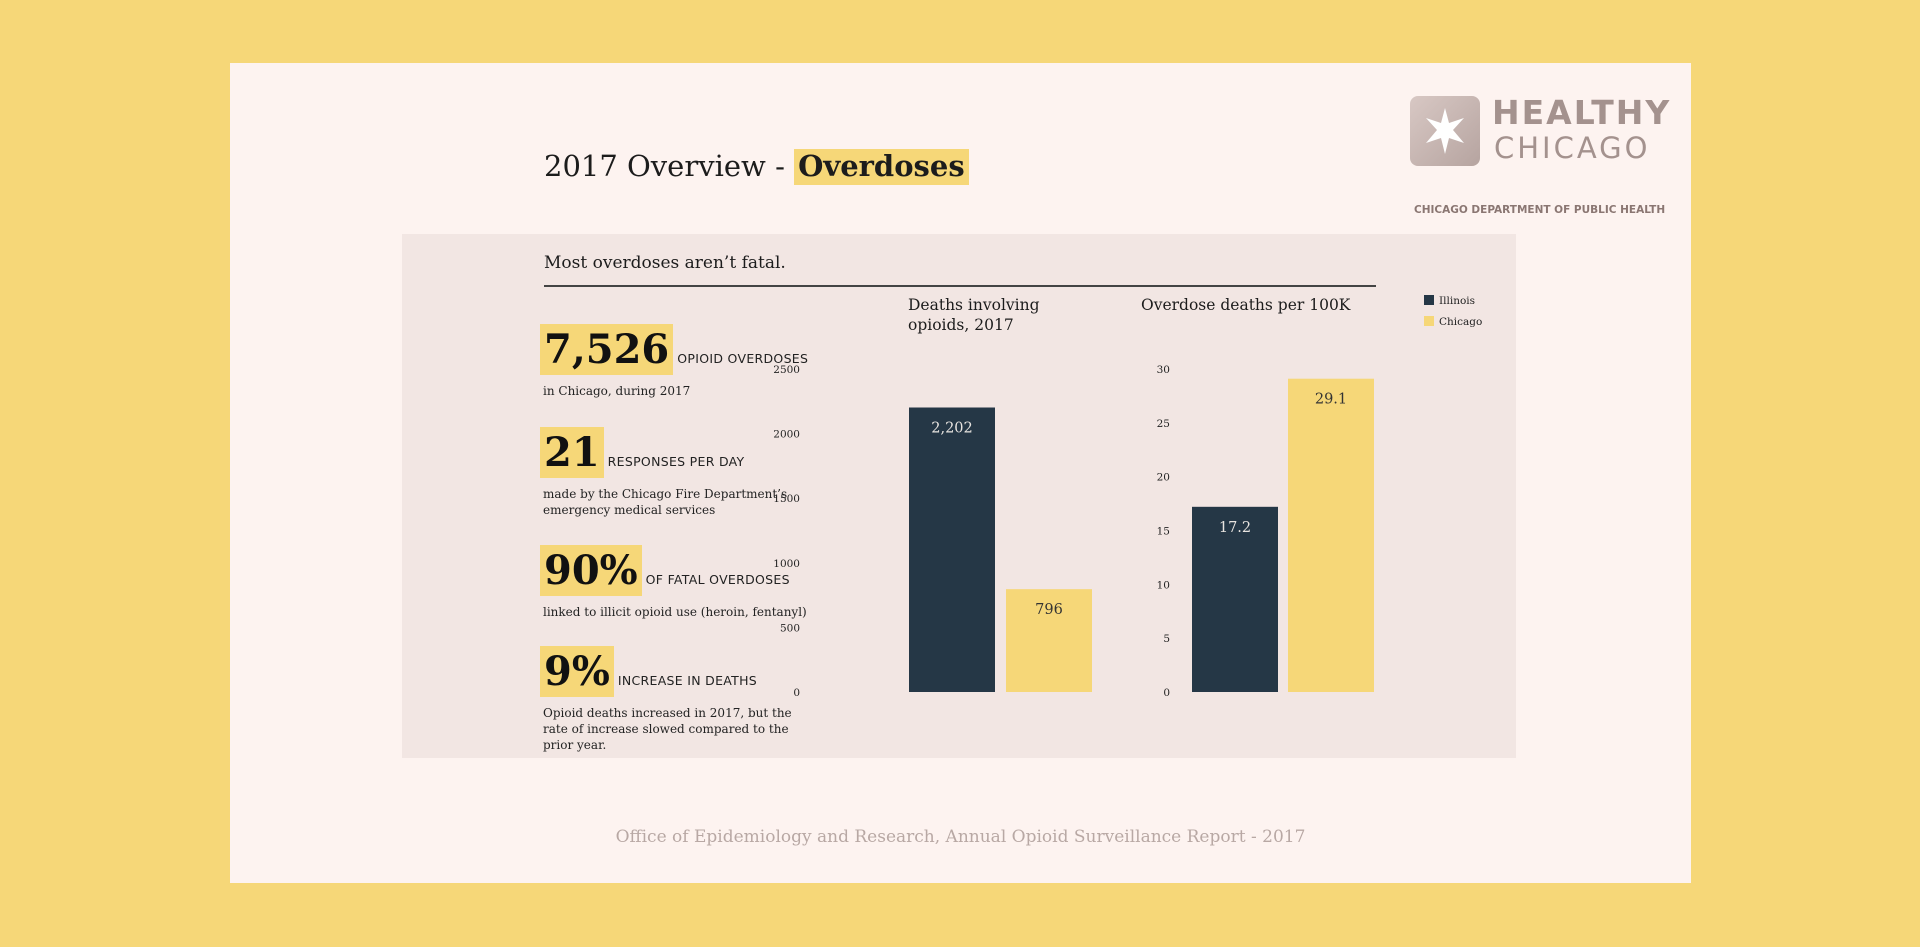 The height and width of the screenshot is (947, 1920). Describe the element at coordinates (591, 570) in the screenshot. I see `stat-number: 90%` at that location.